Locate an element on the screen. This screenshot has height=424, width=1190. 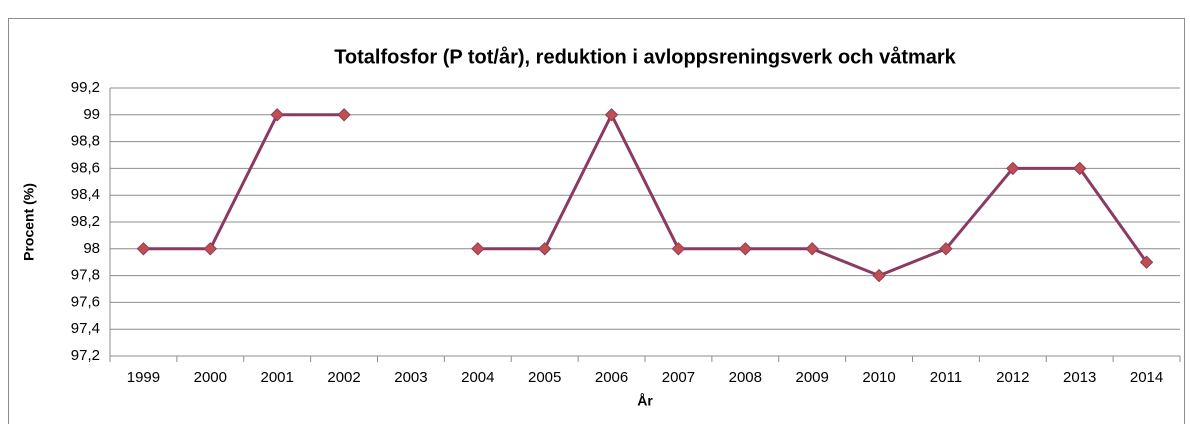
y-tick-label: 98,2 is located at coordinates (85, 221).